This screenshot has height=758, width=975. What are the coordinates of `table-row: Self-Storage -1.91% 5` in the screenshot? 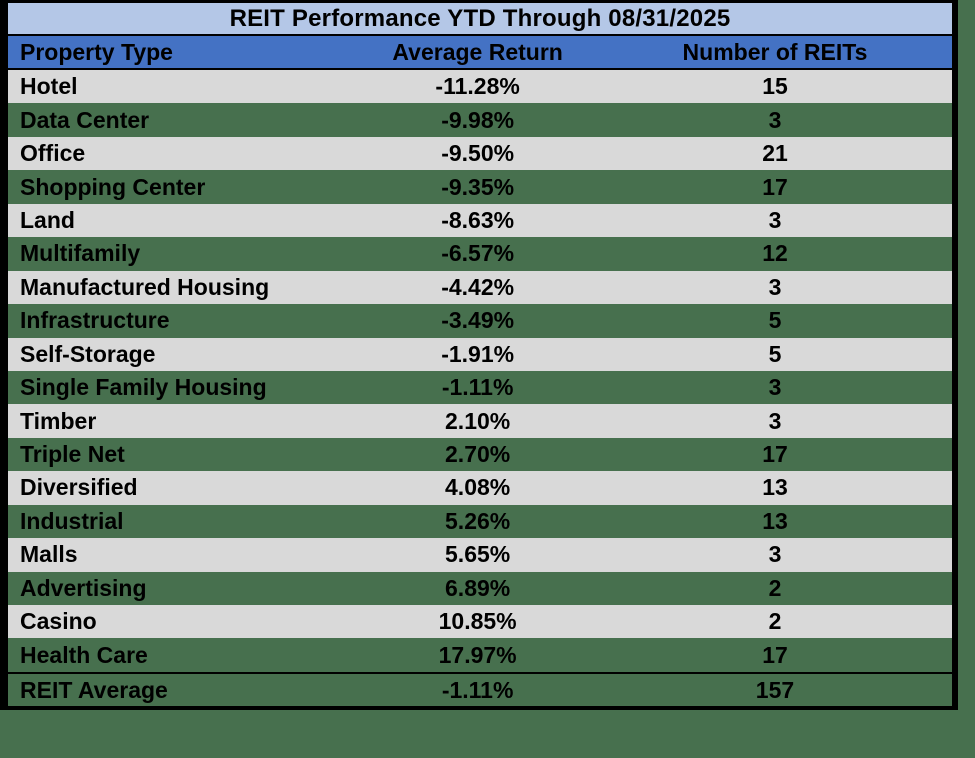 It's located at (480, 354).